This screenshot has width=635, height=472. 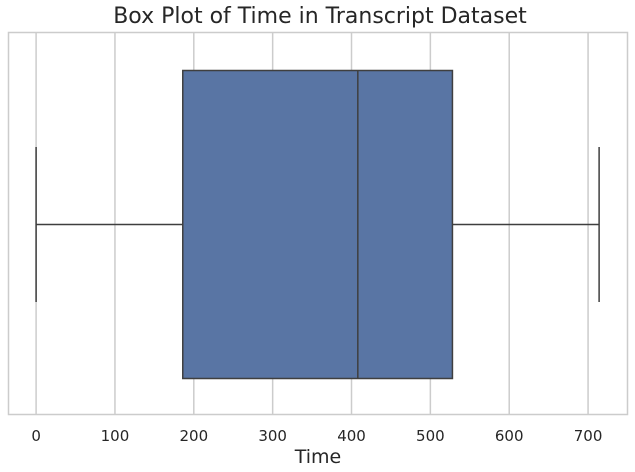 I want to click on chart-title: Box Plot of Time in Transcript Dataset, so click(x=320, y=16).